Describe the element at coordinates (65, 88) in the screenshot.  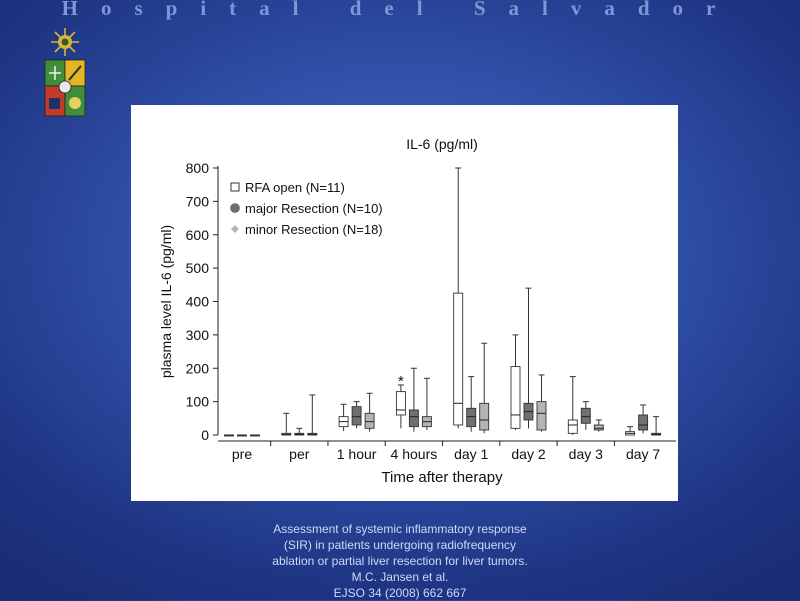
I see `shield-icon` at that location.